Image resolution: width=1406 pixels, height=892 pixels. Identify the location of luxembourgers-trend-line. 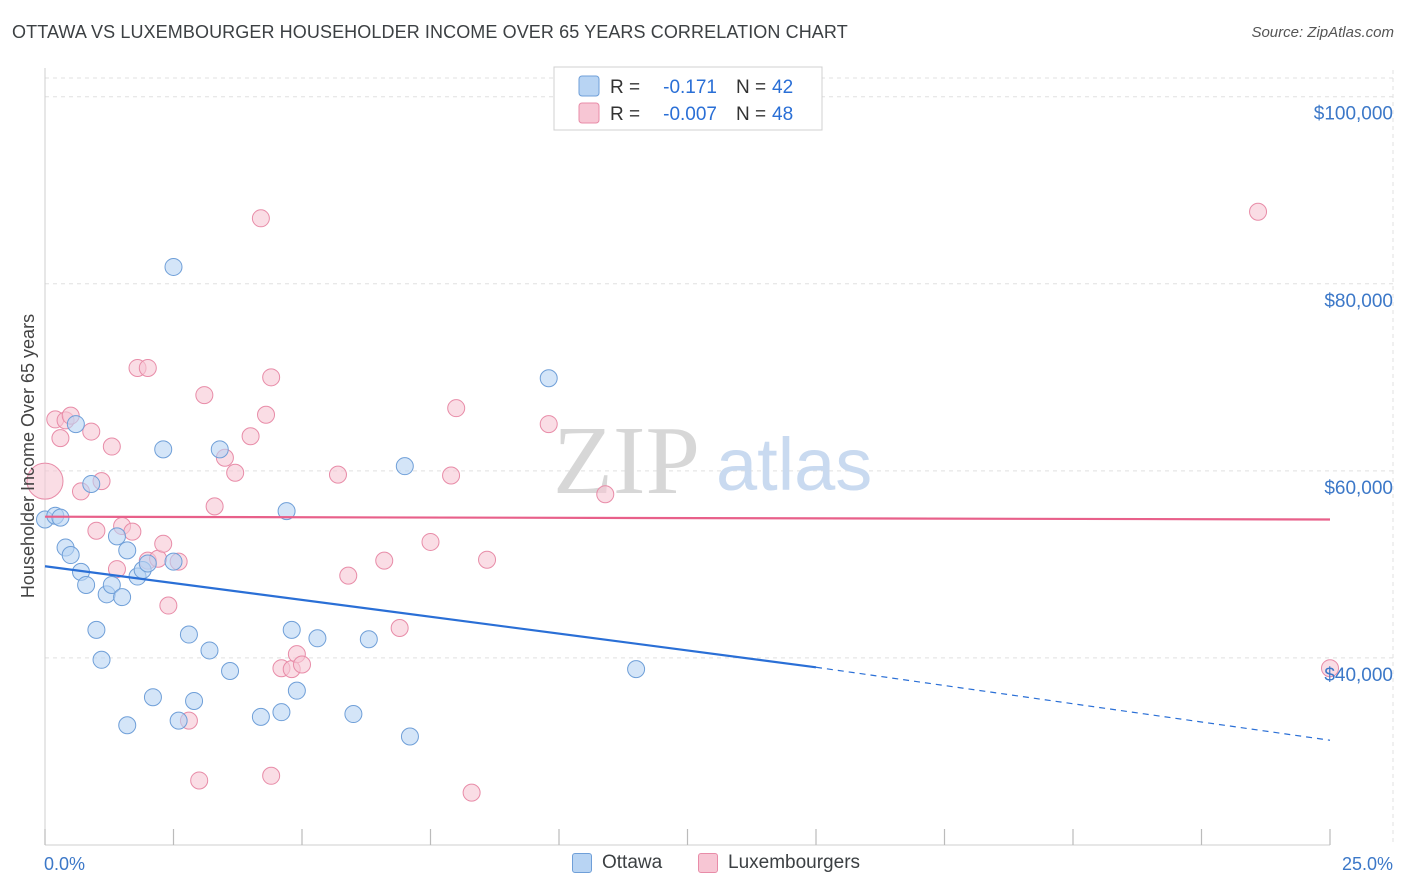
(687, 518).